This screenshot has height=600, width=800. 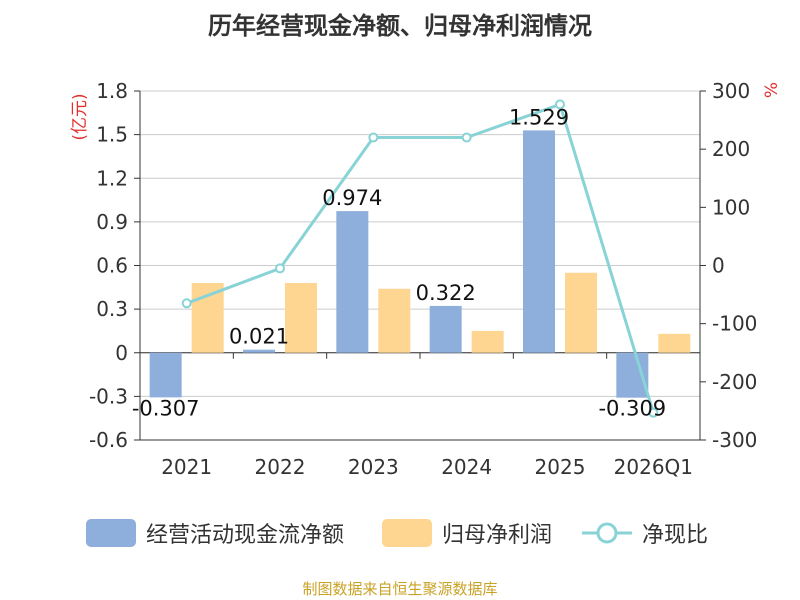 I want to click on legend-cash-flow-swatch, so click(x=111, y=533).